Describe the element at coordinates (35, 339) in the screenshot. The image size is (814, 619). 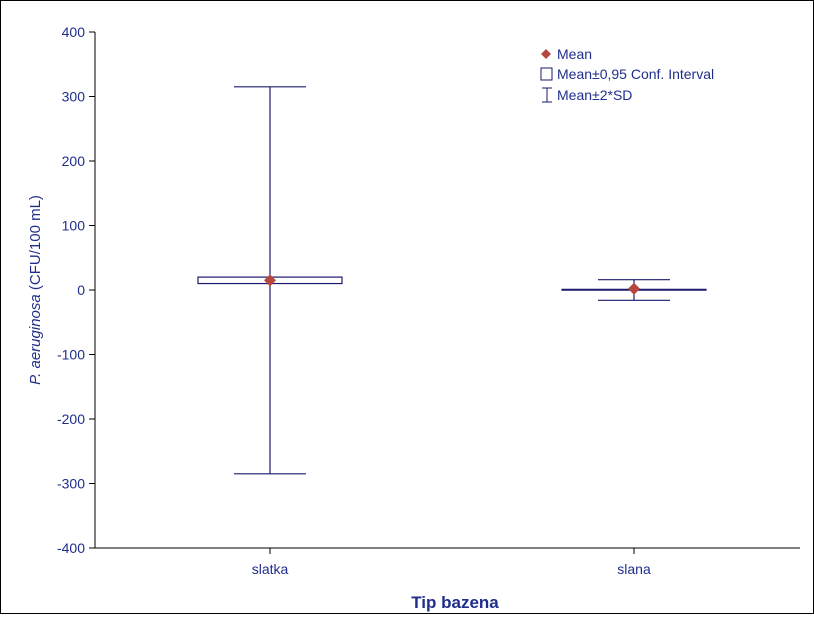
I see `y-axis-title-italic: P. aeruginosa` at that location.